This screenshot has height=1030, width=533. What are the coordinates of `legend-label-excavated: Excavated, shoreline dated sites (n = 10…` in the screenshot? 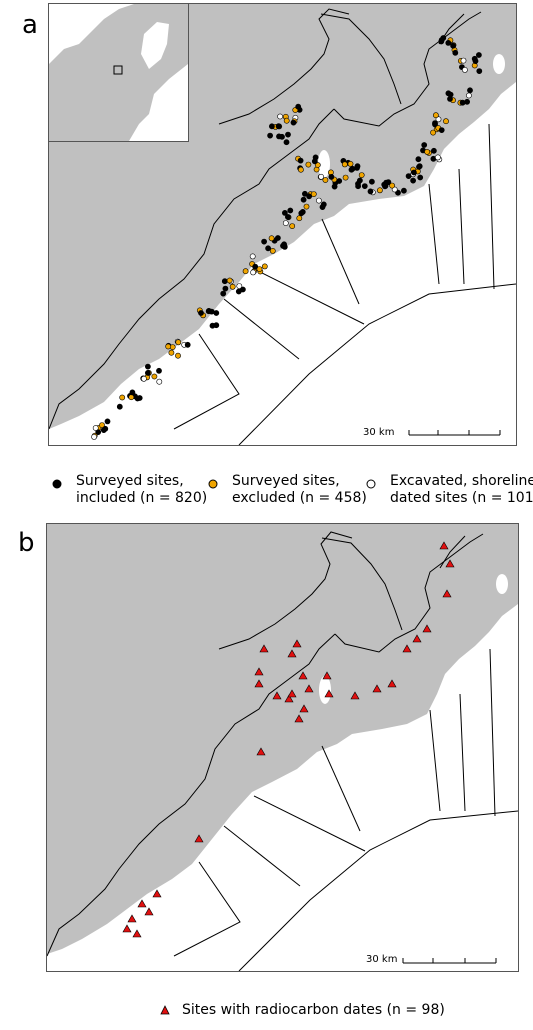 It's located at (461, 490).